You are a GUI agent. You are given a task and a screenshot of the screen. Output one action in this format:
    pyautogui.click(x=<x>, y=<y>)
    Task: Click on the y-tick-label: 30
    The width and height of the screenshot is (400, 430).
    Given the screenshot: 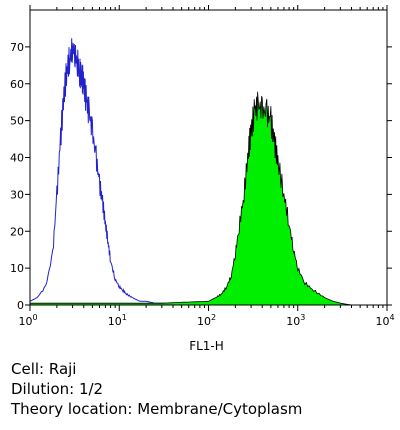 What is the action you would take?
    pyautogui.click(x=17, y=194)
    